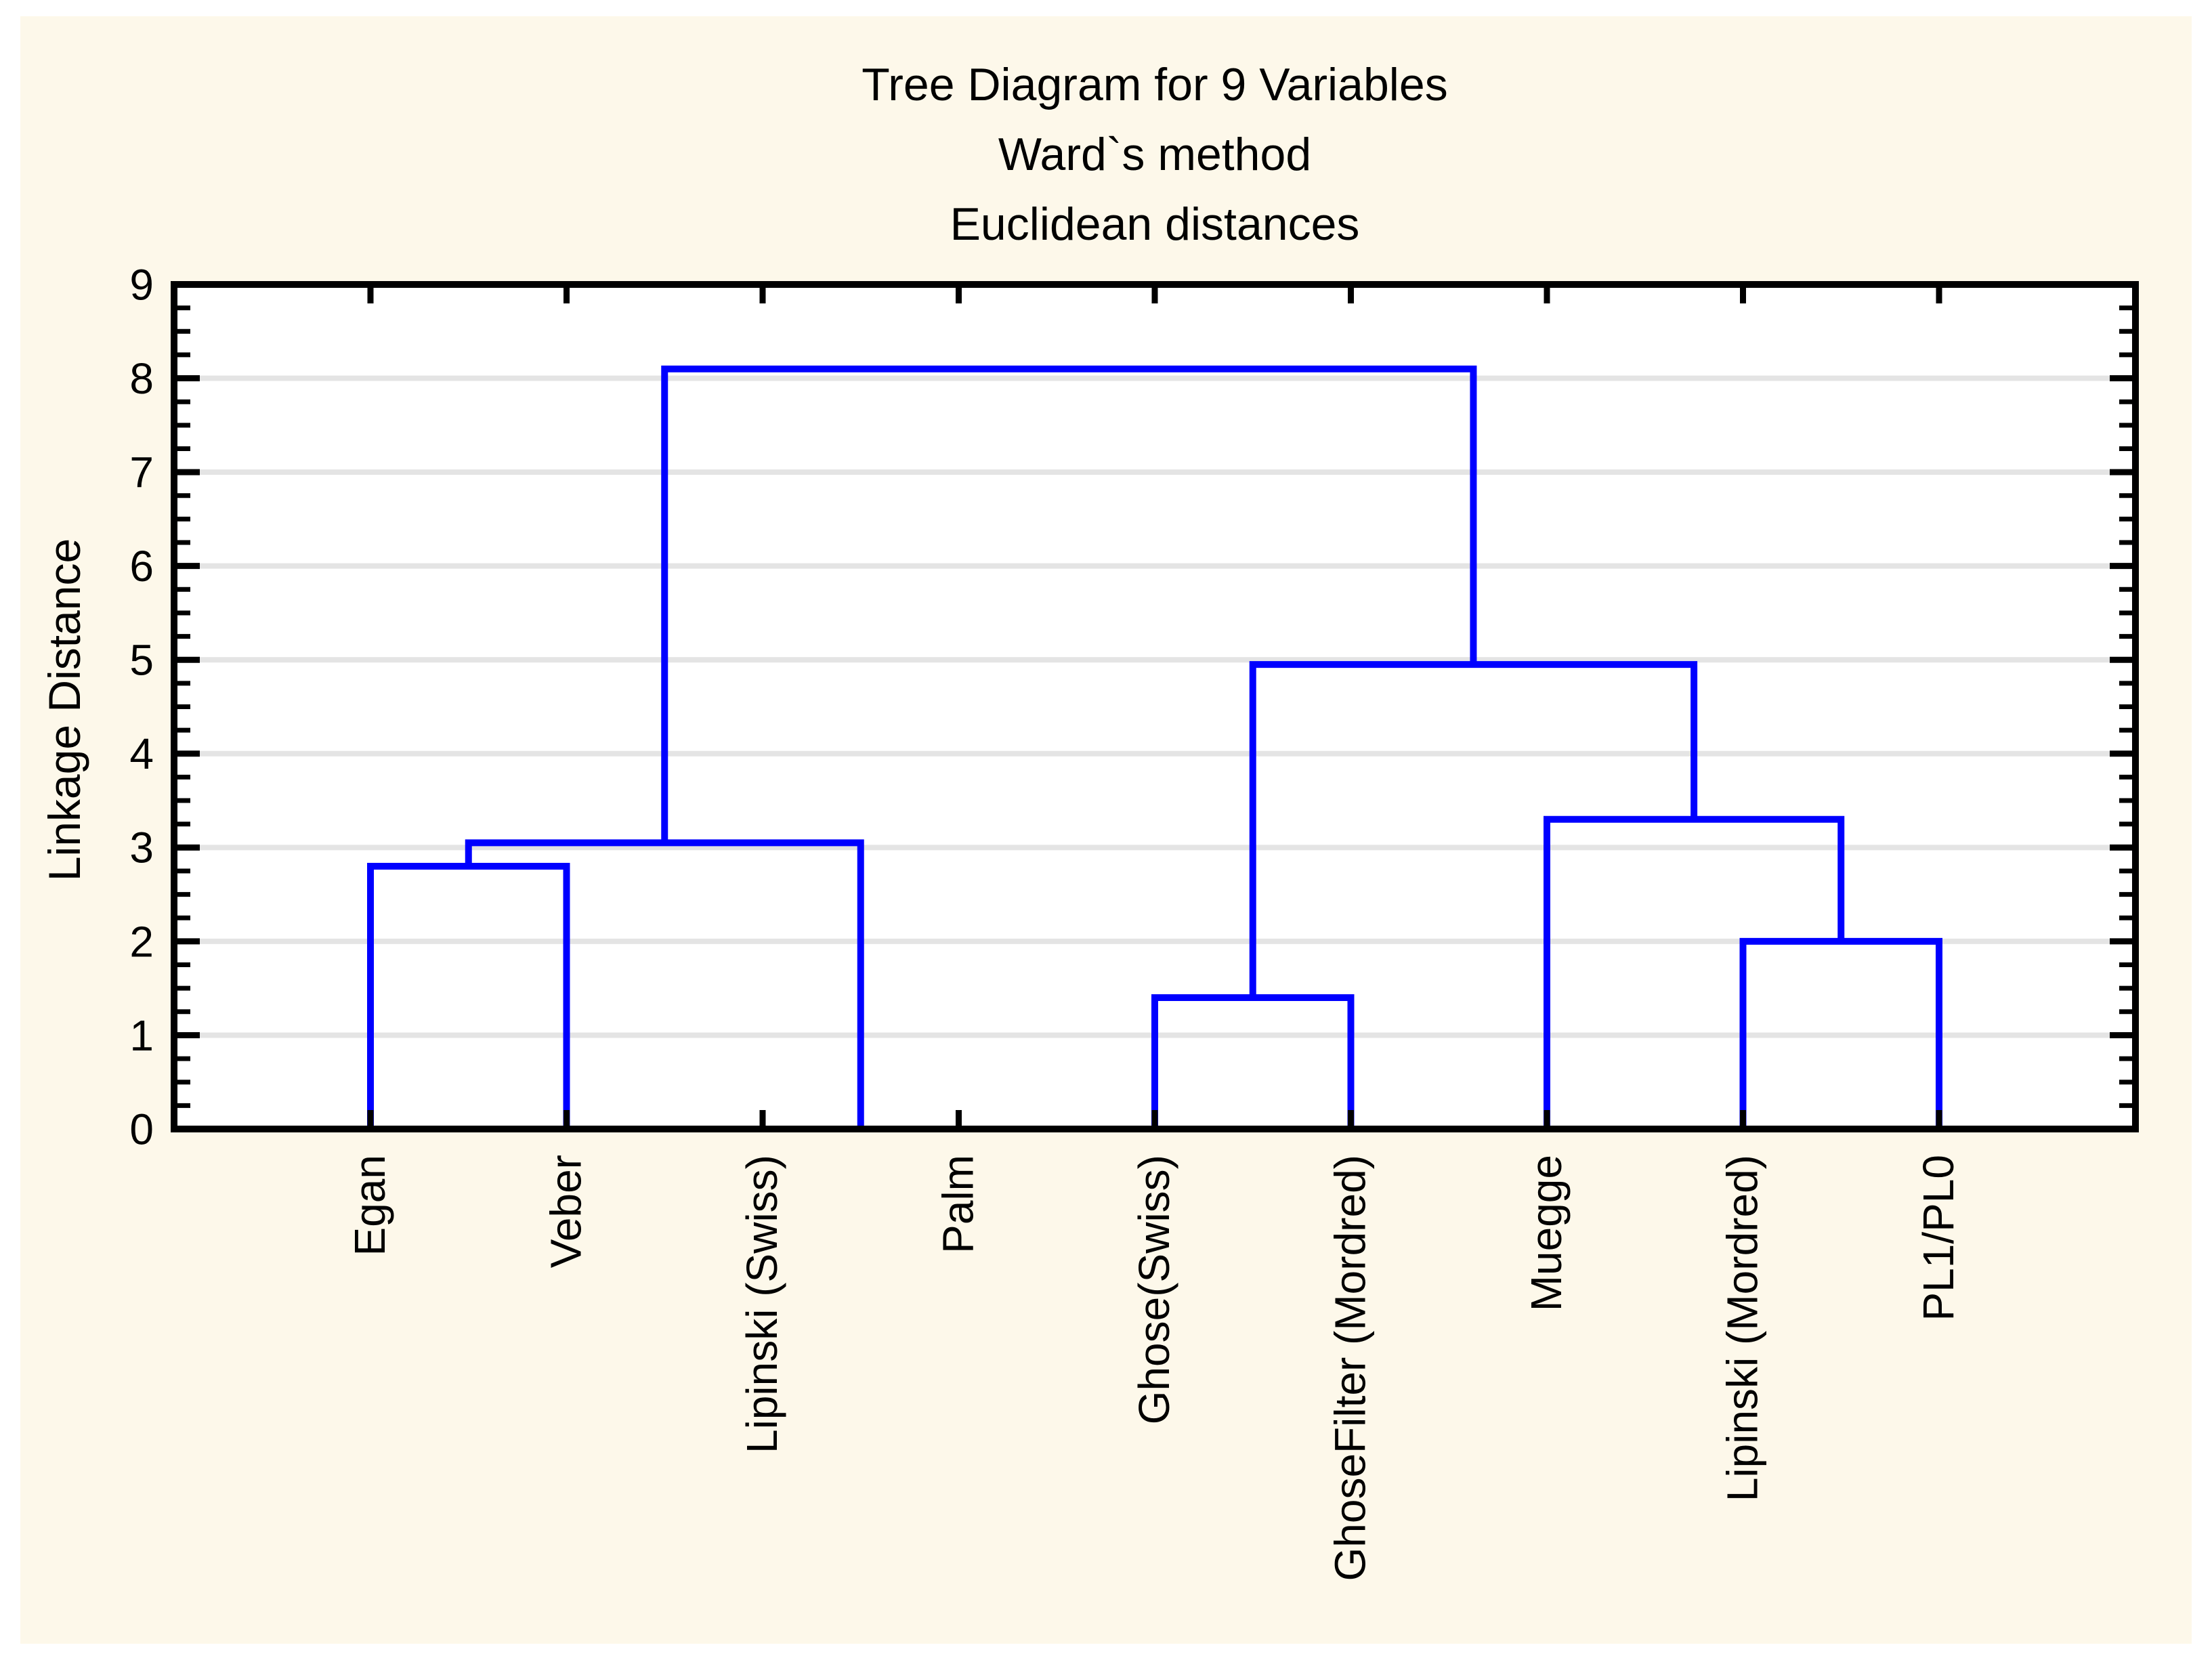 The width and height of the screenshot is (2212, 1660). I want to click on y-tick-label: 7, so click(141, 472).